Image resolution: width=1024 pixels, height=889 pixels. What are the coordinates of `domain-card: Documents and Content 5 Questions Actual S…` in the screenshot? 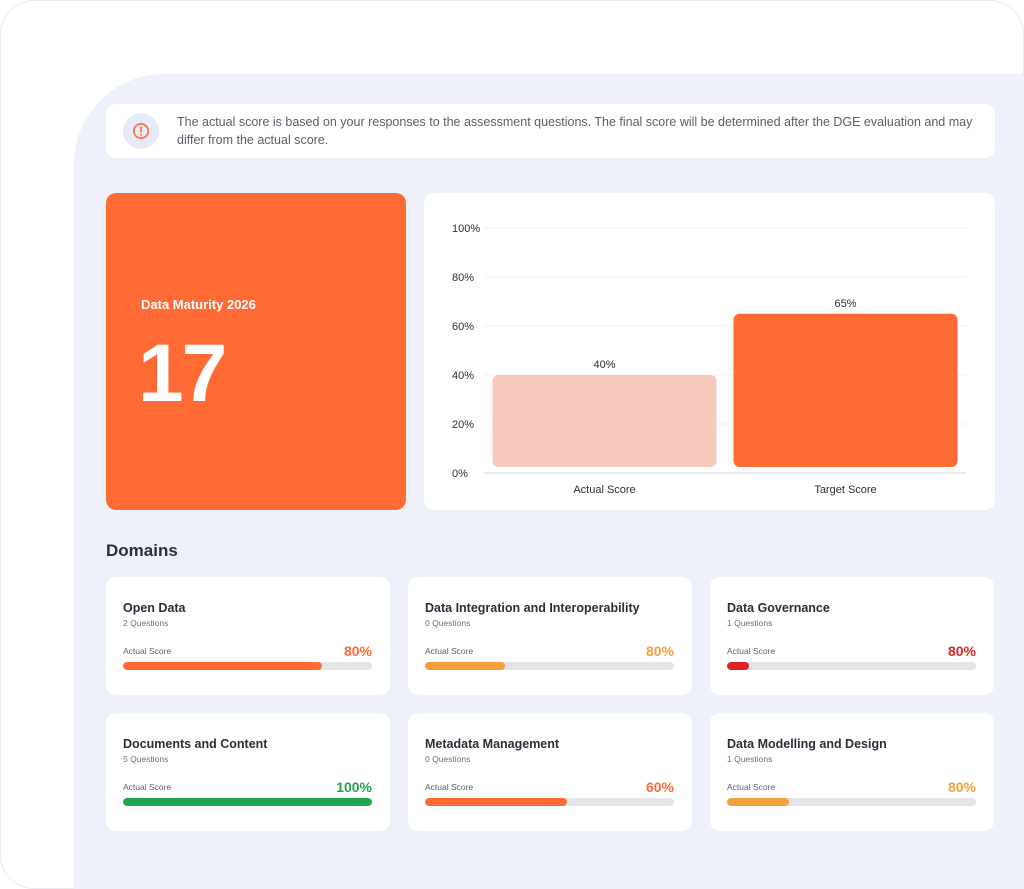 It's located at (248, 772).